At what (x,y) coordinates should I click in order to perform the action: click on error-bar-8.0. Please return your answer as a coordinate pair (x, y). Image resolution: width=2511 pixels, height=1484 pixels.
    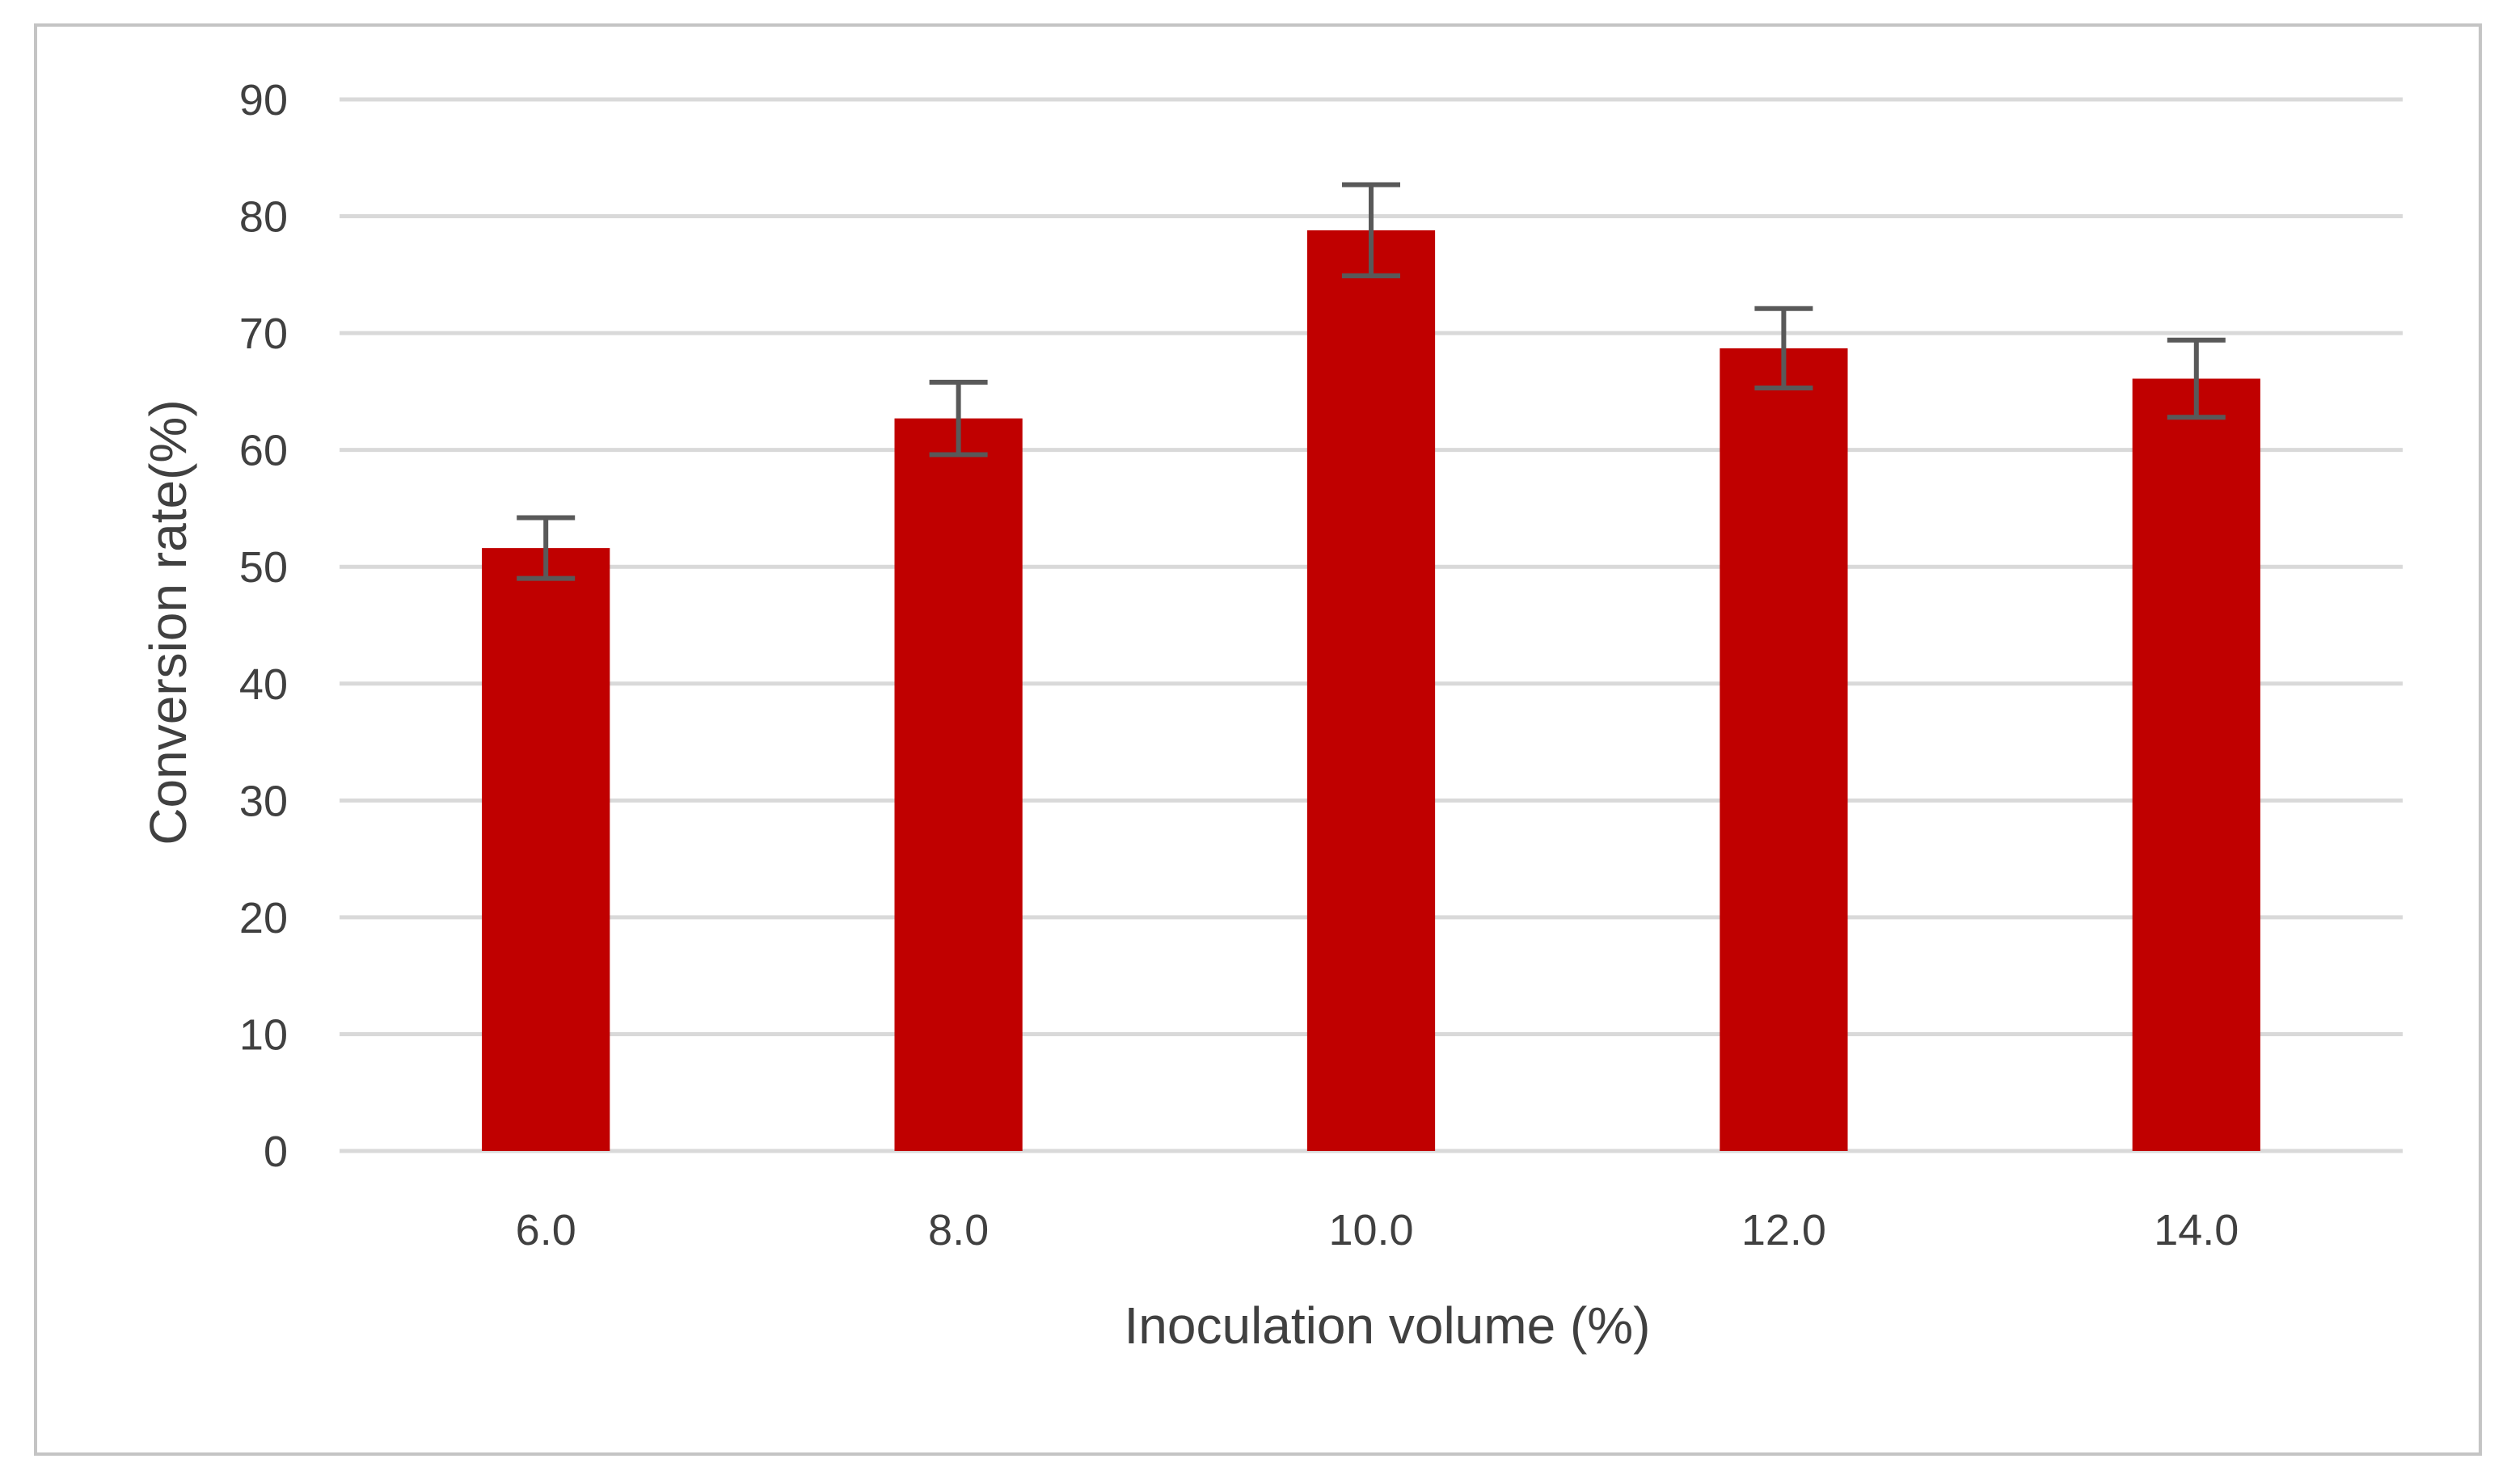
    Looking at the image, I should click on (959, 418).